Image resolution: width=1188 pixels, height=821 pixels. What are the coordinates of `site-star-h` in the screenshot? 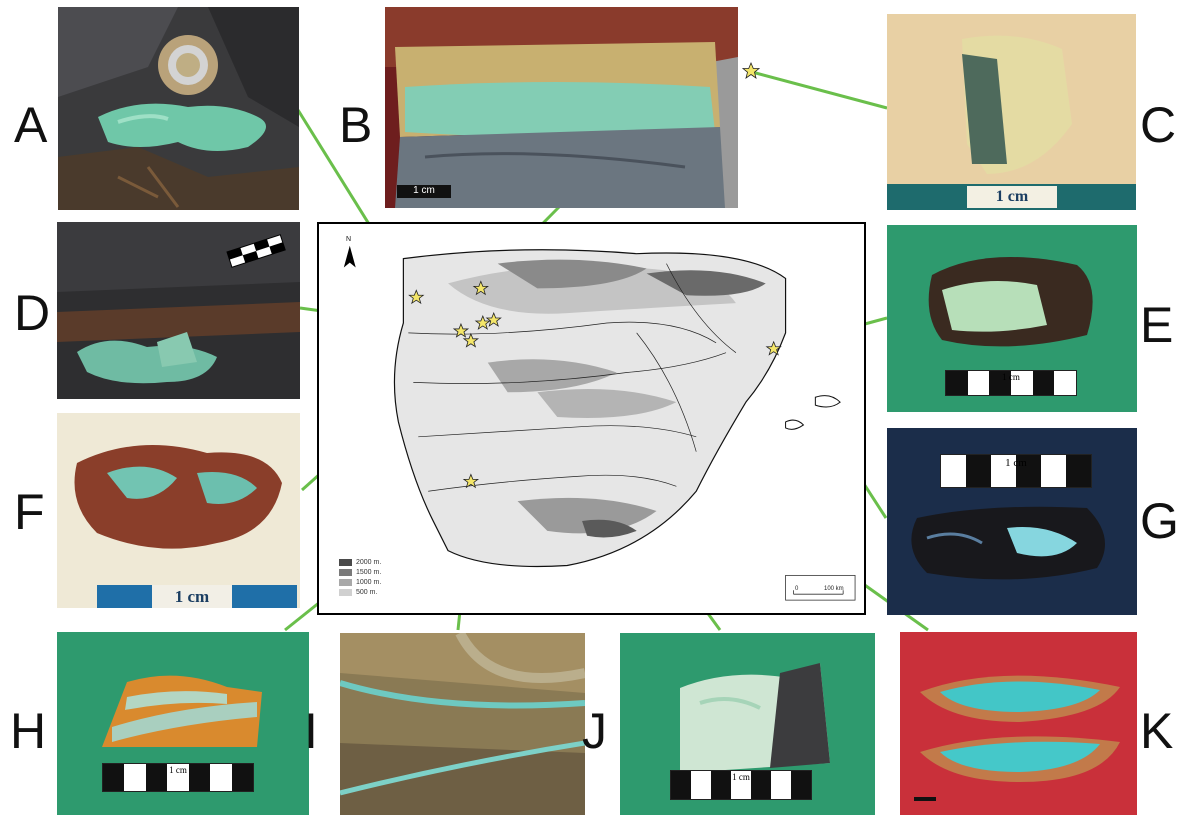 It's located at (471, 481).